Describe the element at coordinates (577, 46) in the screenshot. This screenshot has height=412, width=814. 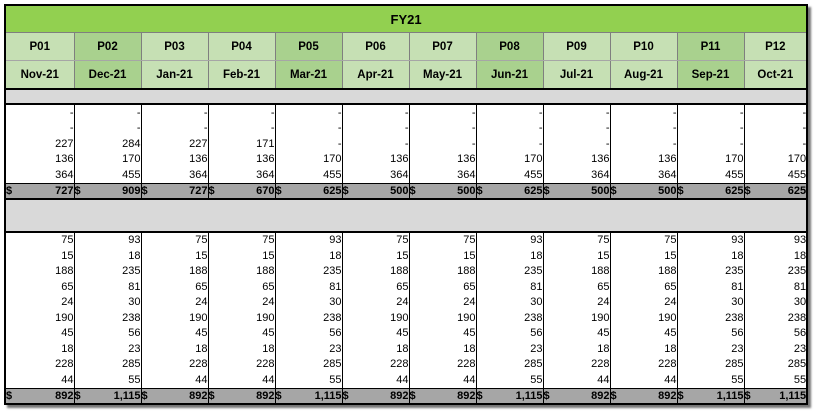
I see `period-header-cell: P09` at that location.